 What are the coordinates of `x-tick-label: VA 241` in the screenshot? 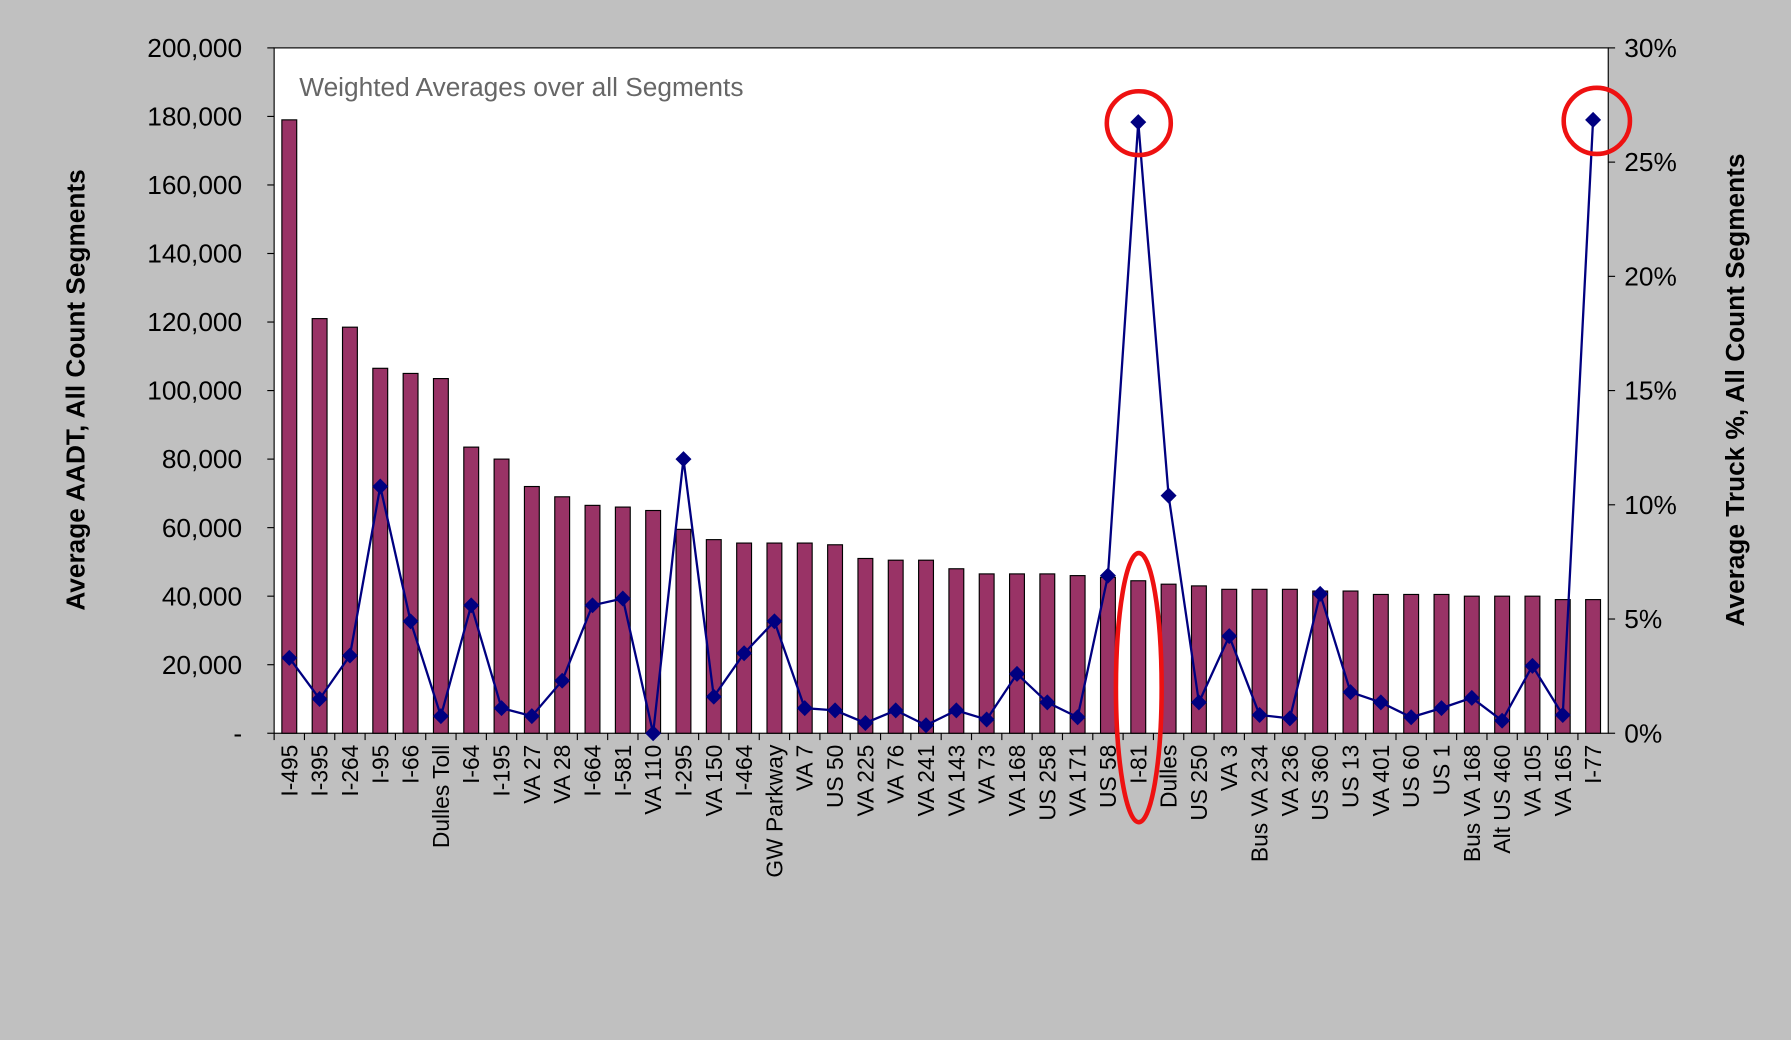 It's located at (926, 781).